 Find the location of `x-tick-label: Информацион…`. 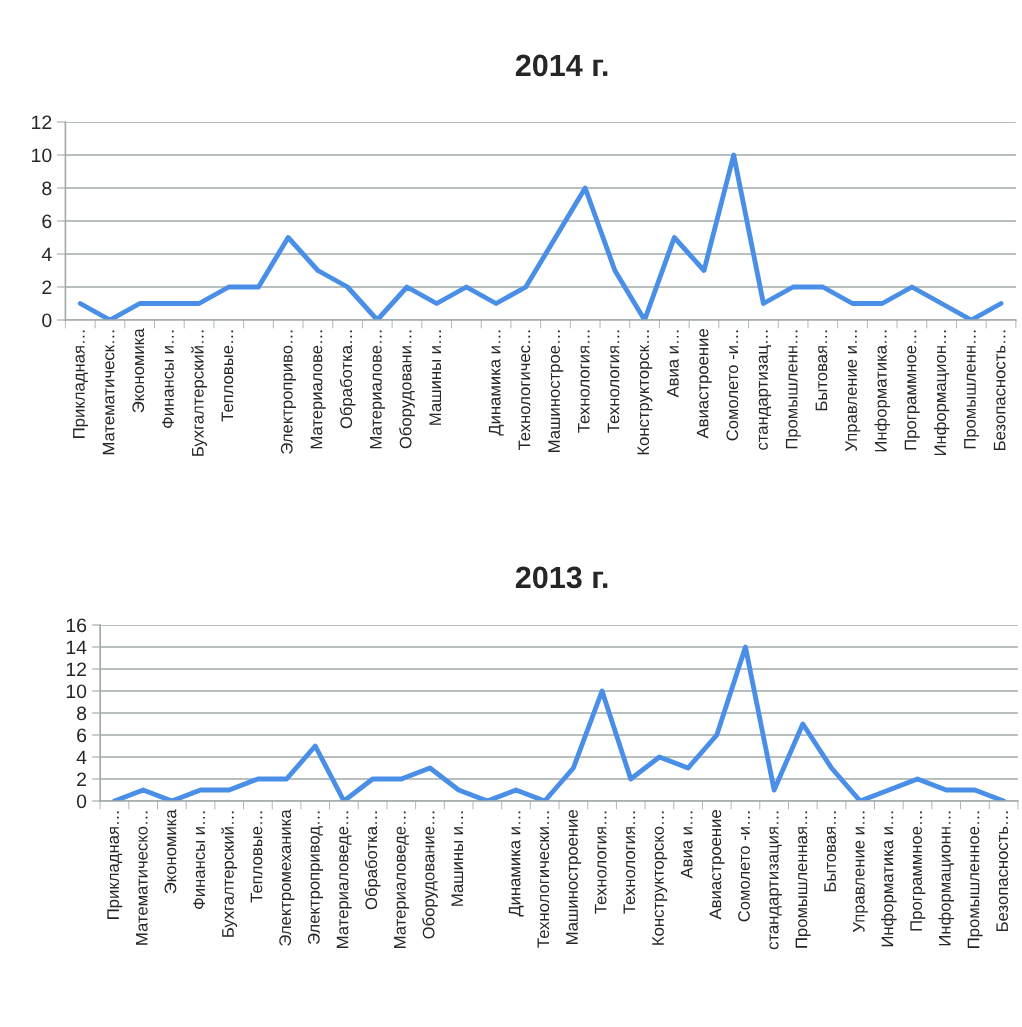

x-tick-label: Информацион… is located at coordinates (941, 393).